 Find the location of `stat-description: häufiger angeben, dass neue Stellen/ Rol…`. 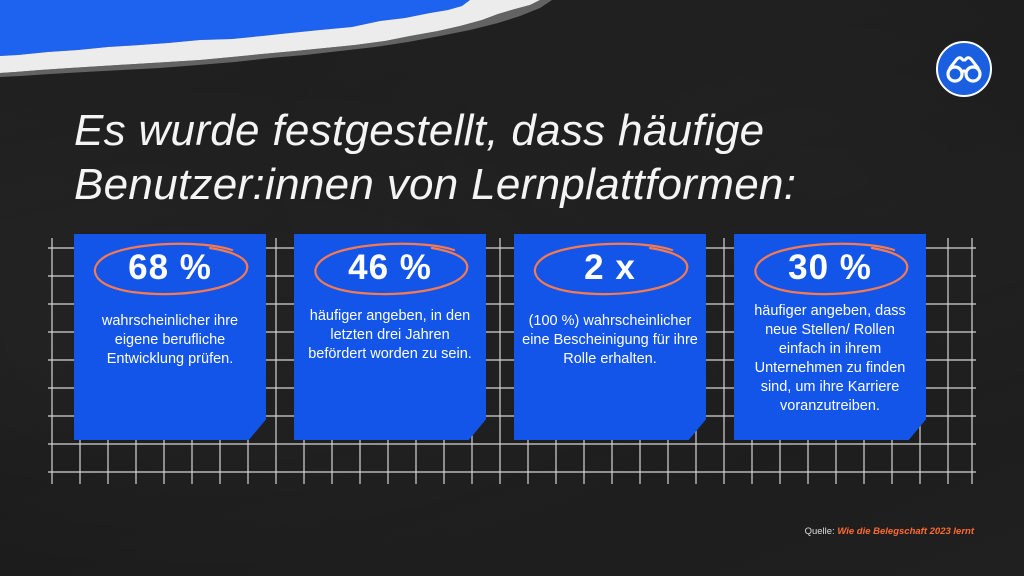

stat-description: häufiger angeben, dass neue Stellen/ Rol… is located at coordinates (830, 358).